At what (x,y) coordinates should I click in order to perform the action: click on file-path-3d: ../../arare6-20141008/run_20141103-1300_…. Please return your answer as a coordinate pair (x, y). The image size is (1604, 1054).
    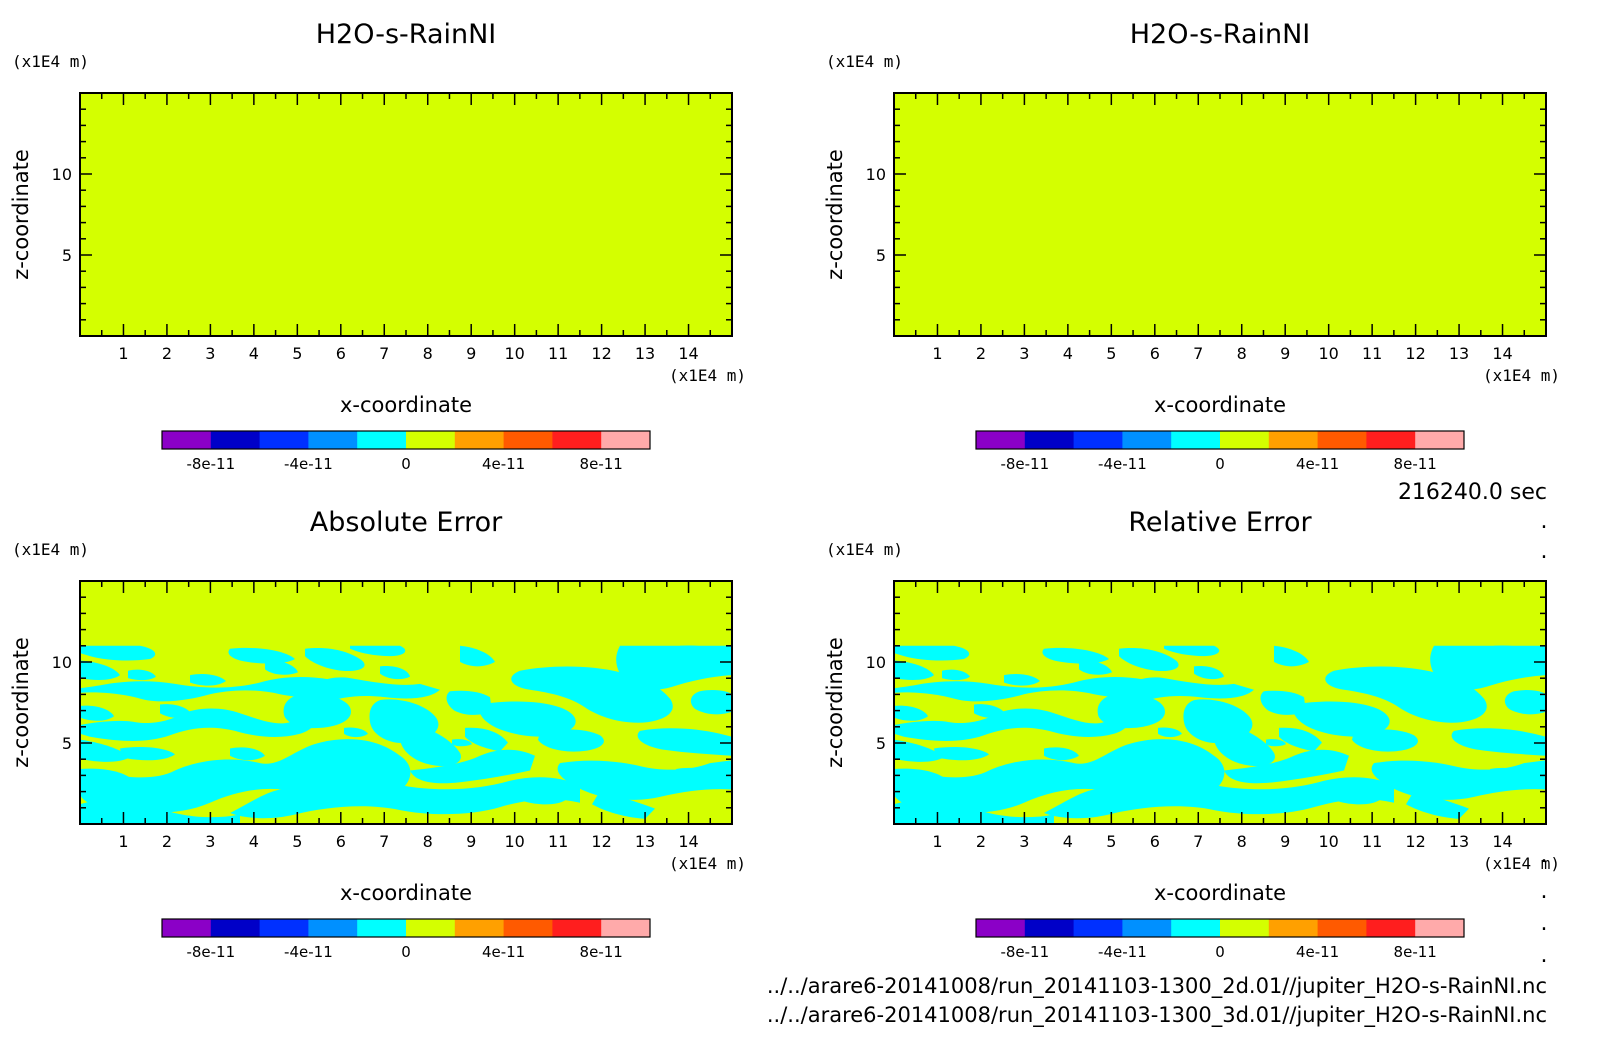
    Looking at the image, I should click on (1157, 1015).